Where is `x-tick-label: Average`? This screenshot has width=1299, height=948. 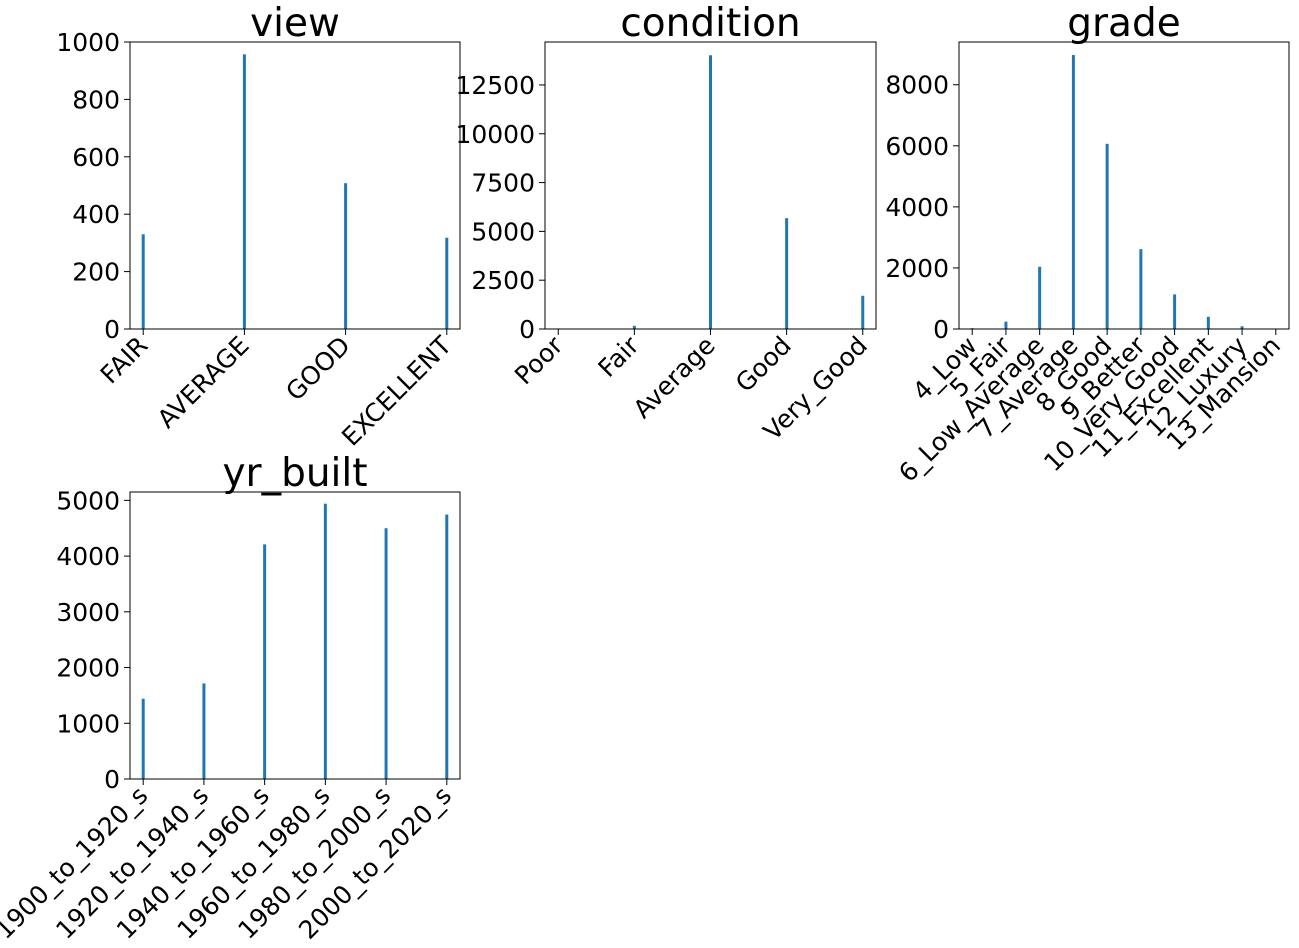
x-tick-label: Average is located at coordinates (674, 377).